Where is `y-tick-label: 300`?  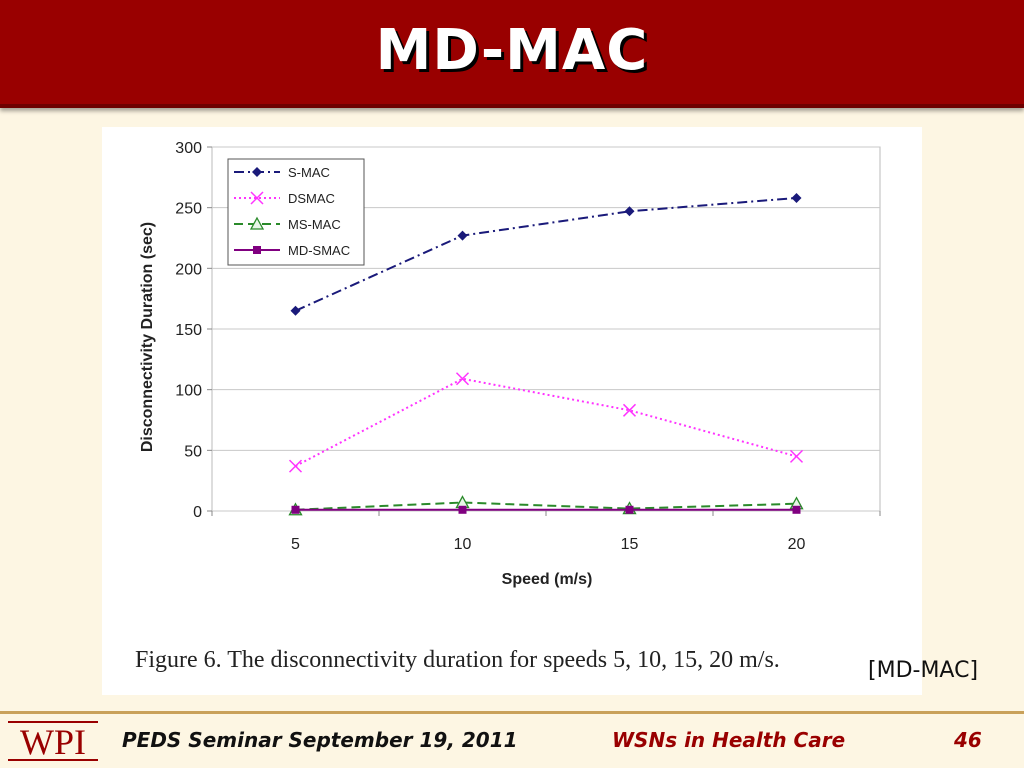
y-tick-label: 300 is located at coordinates (188, 148).